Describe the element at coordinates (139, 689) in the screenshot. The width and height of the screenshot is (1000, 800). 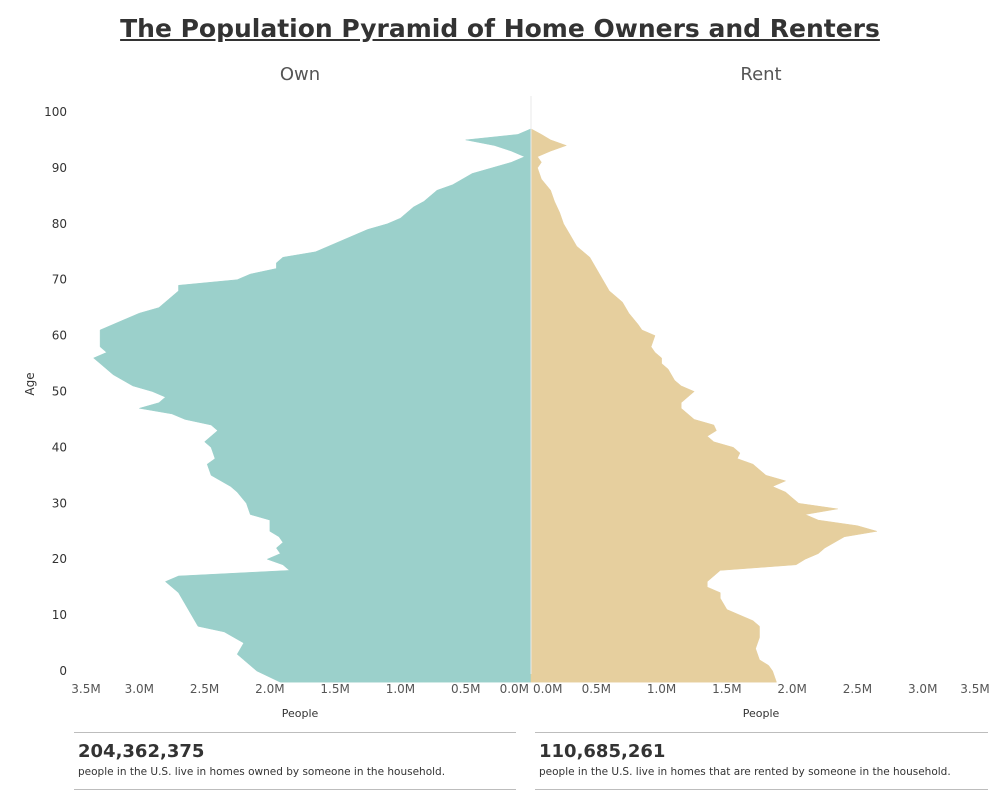
I see `x-tick-label-own: 3.0M` at that location.